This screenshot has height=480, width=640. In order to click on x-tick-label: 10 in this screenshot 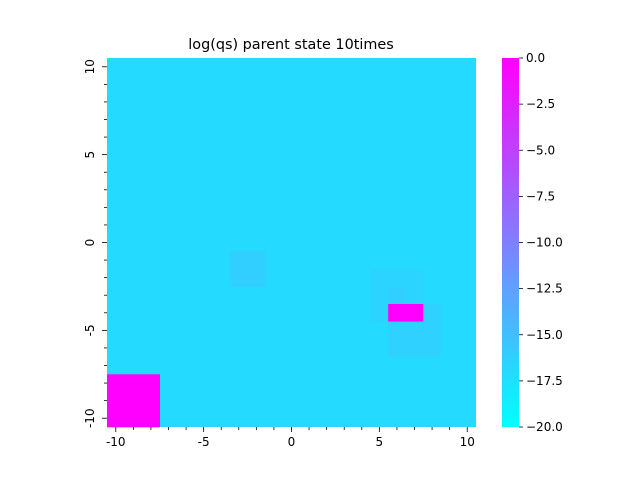, I will do `click(467, 442)`.